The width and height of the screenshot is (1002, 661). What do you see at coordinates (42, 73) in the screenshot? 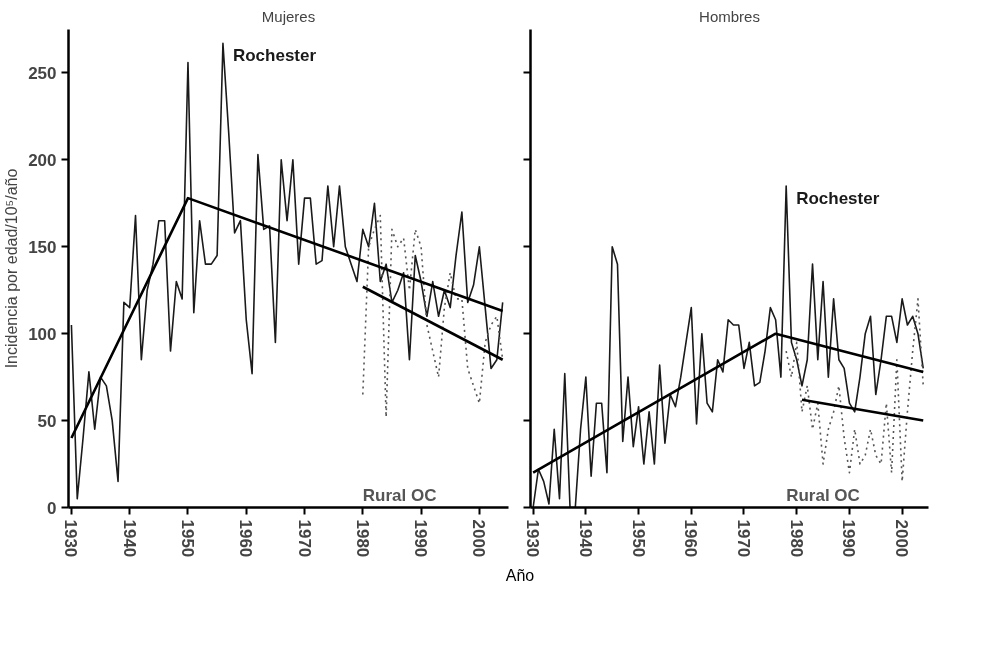
I see `y-tick-label: 250` at bounding box center [42, 73].